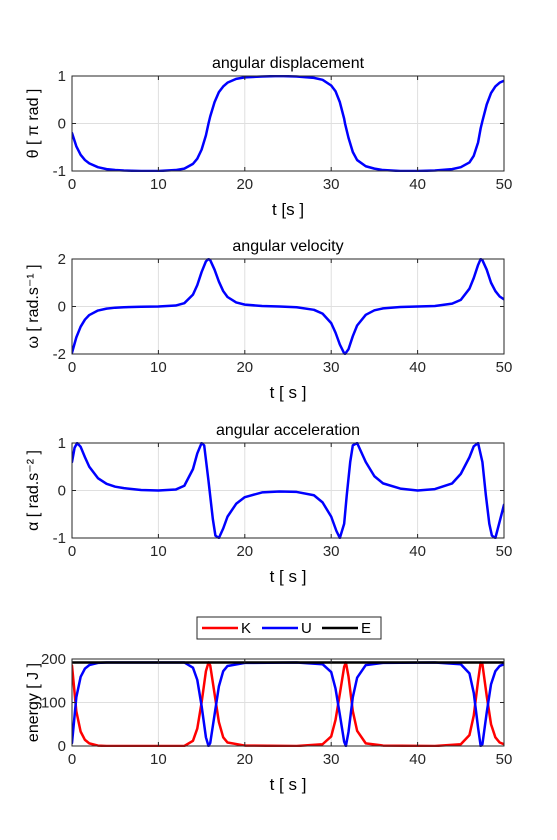 Image resolution: width=557 pixels, height=840 pixels. I want to click on series-line-u, so click(288, 704).